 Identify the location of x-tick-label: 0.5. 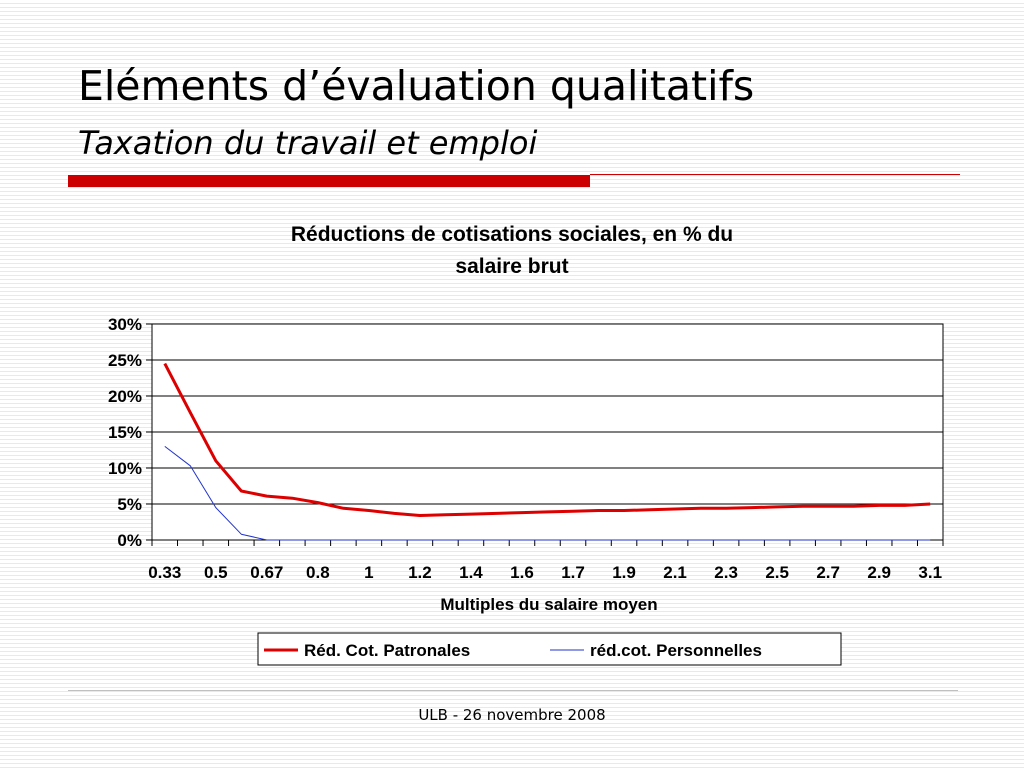
(216, 572).